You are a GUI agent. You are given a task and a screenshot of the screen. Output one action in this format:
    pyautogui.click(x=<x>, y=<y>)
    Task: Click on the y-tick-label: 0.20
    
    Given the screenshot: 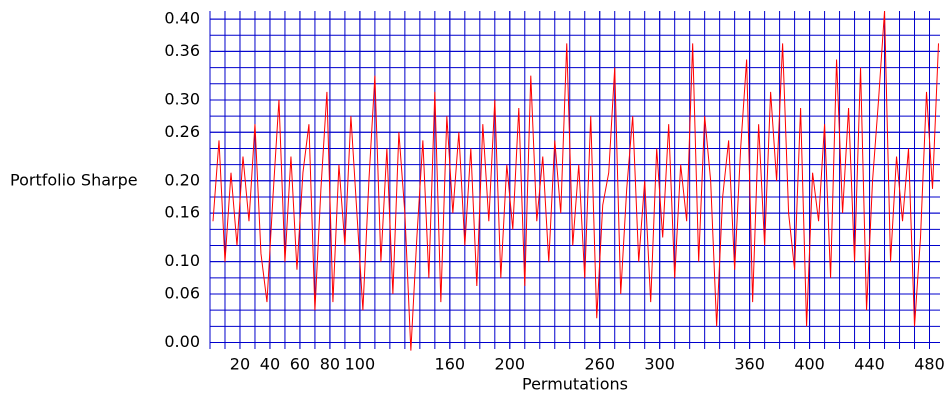 What is the action you would take?
    pyautogui.click(x=182, y=179)
    